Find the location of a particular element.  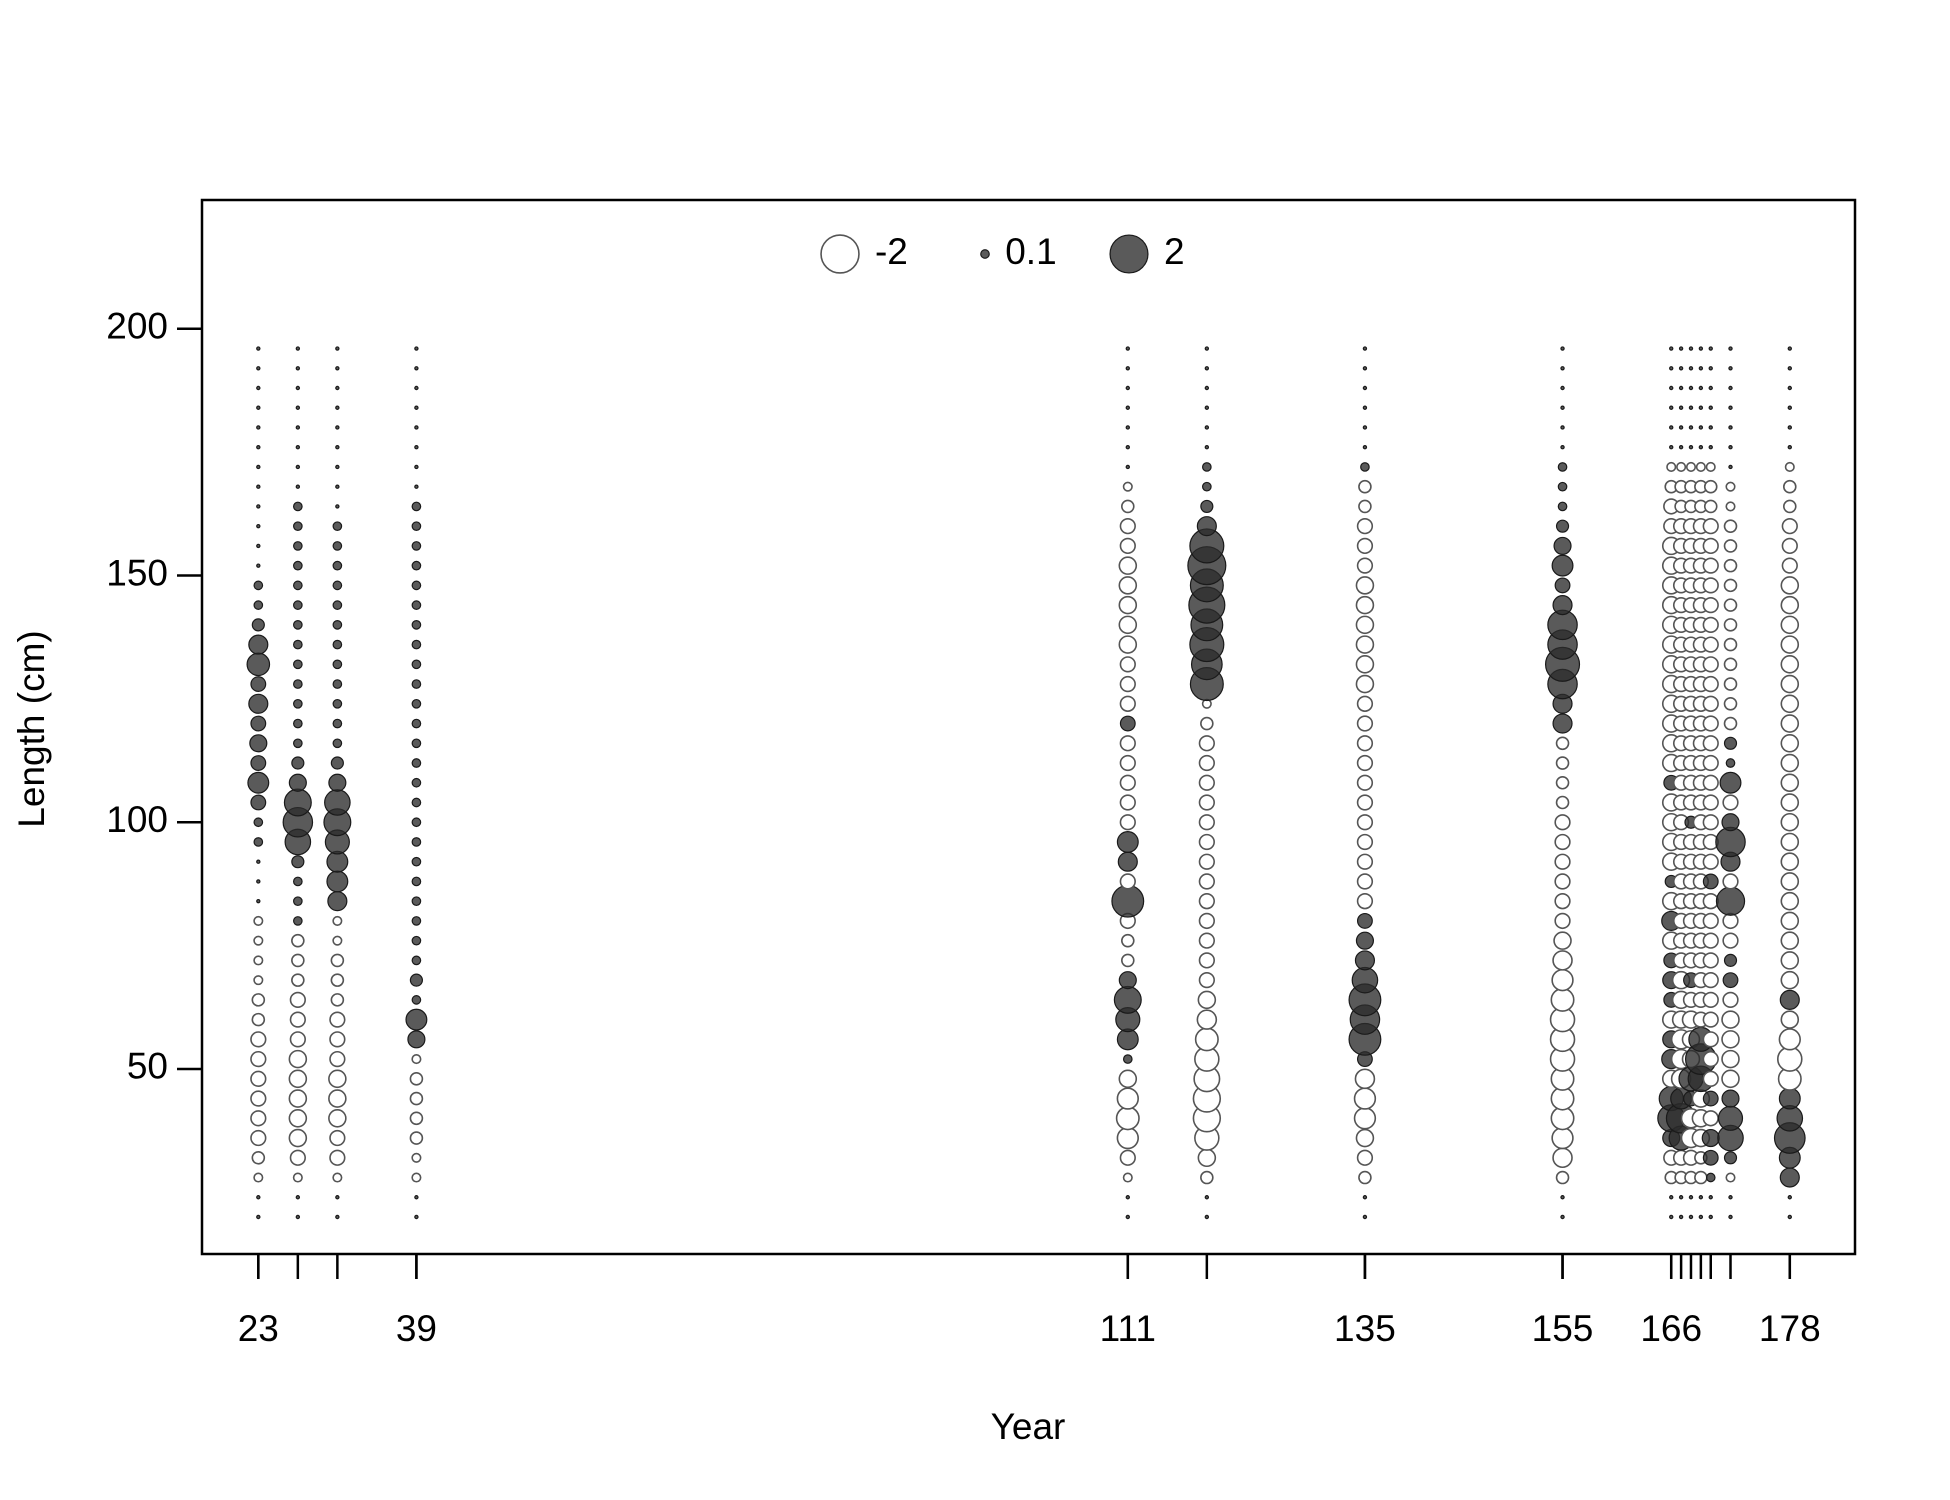

legend-symbol is located at coordinates (840, 254).